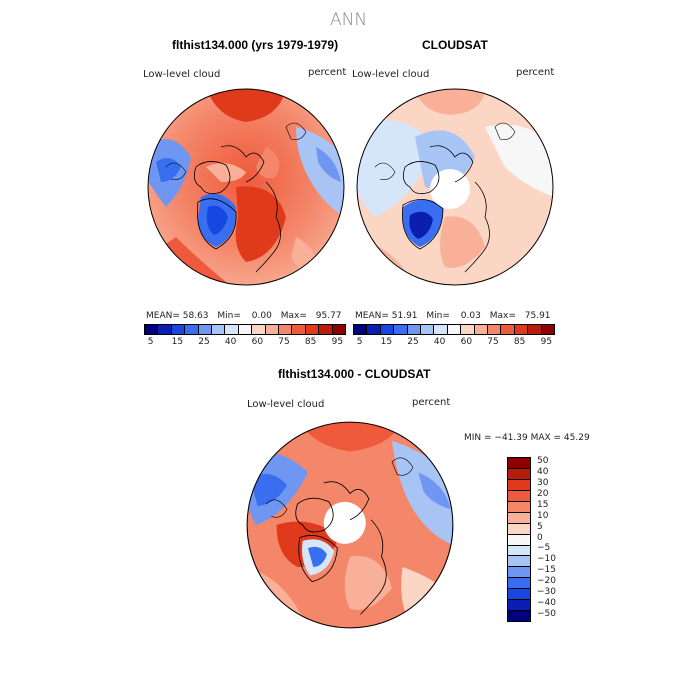  Describe the element at coordinates (543, 483) in the screenshot. I see `colorbar-tick-label: 30` at that location.